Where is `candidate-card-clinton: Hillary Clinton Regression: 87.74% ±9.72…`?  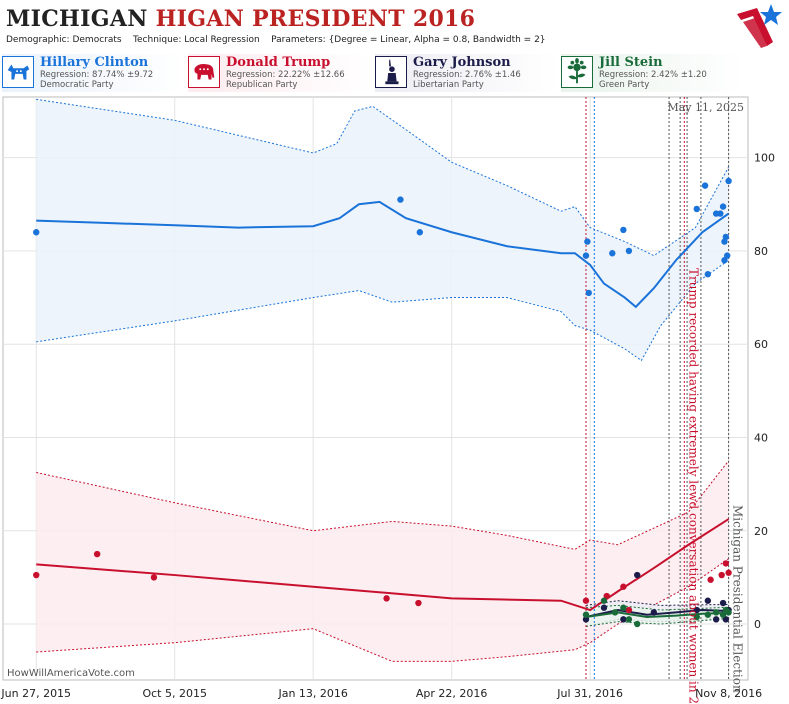
candidate-card-clinton: Hillary Clinton Regression: 87.74% ±9.72… is located at coordinates (93, 73).